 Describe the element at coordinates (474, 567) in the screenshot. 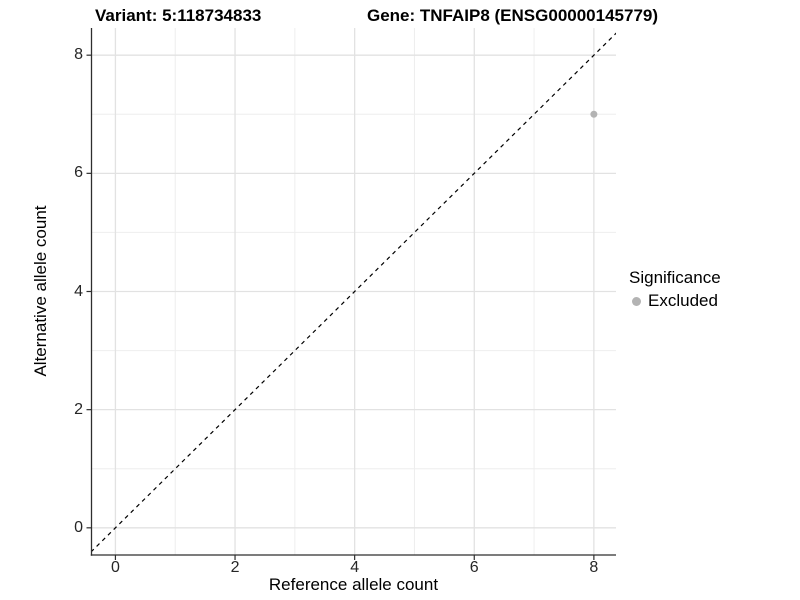

I see `x-tick-label: 6` at that location.